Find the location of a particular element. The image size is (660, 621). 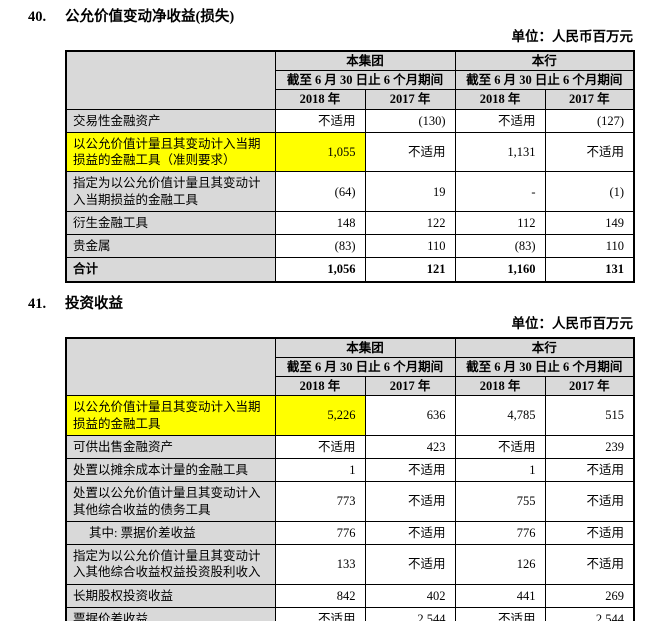

table-row: 票据价差收益 不适用 2,544 不适用 2,544 is located at coordinates (350, 613).